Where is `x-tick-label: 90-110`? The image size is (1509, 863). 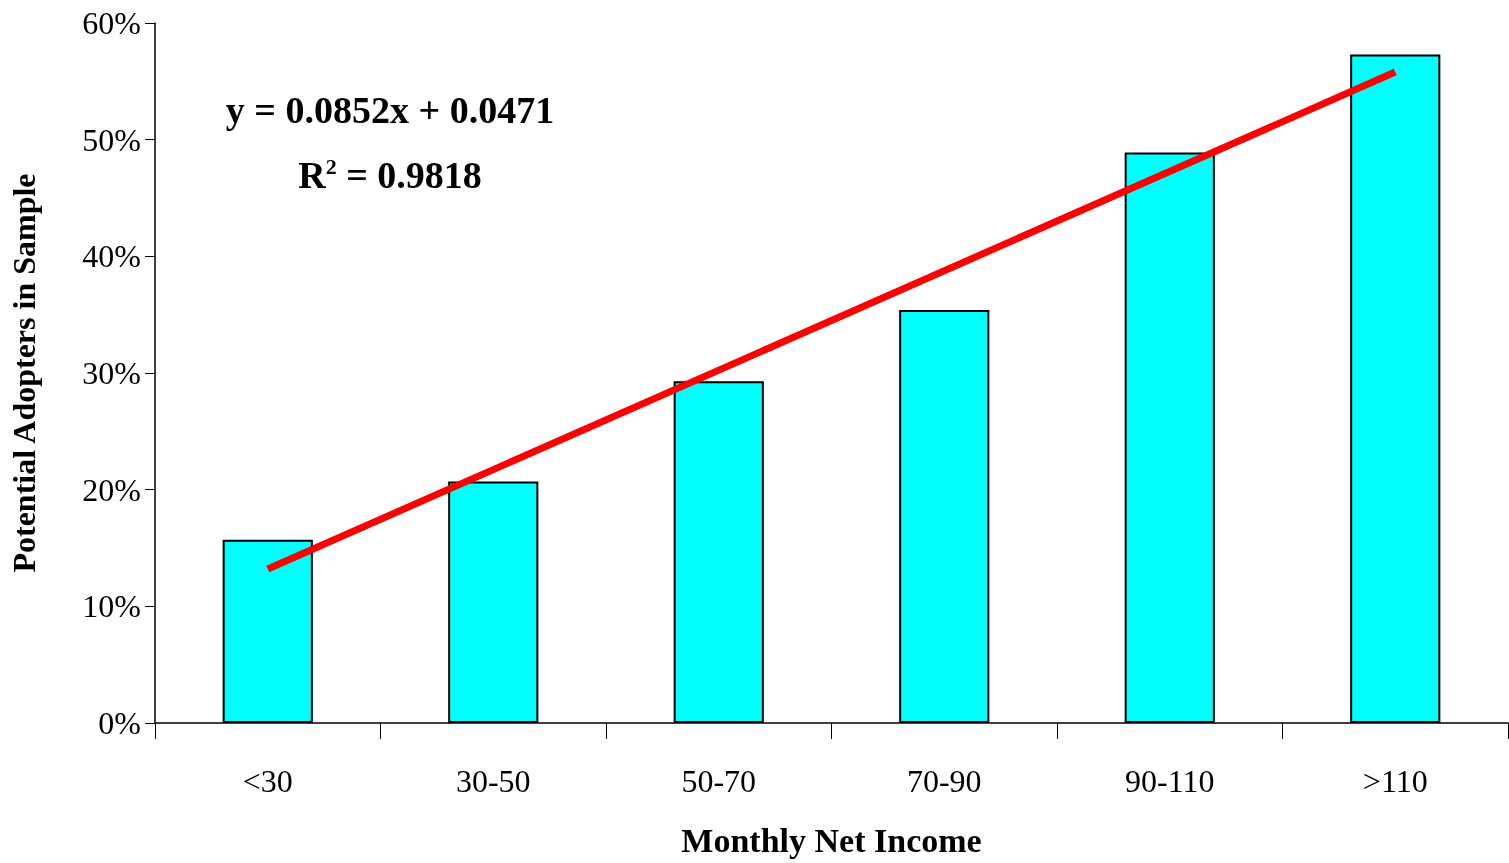
x-tick-label: 90-110 is located at coordinates (1170, 781).